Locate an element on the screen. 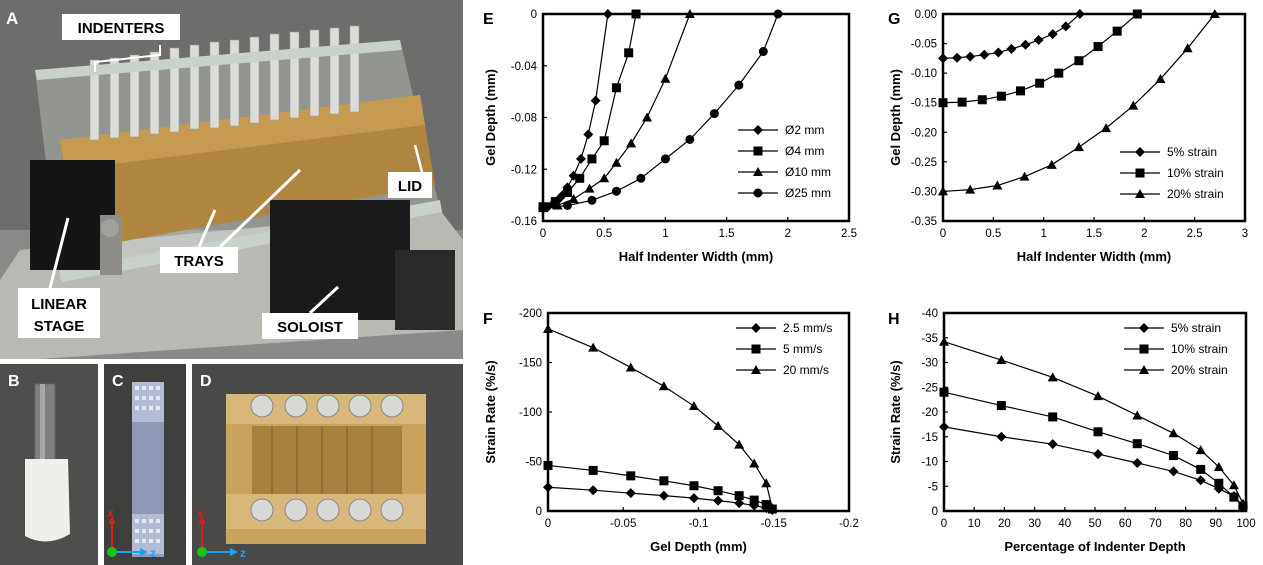 Image resolution: width=1263 pixels, height=565 pixels. chart-h-x-tick-label: 80 is located at coordinates (1185, 524).